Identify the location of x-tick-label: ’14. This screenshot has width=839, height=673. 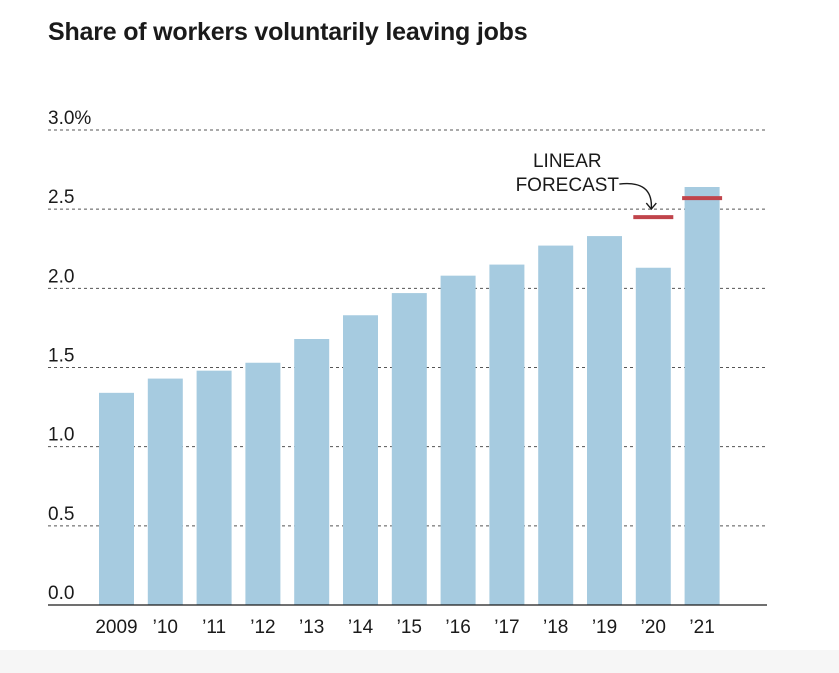
(361, 627).